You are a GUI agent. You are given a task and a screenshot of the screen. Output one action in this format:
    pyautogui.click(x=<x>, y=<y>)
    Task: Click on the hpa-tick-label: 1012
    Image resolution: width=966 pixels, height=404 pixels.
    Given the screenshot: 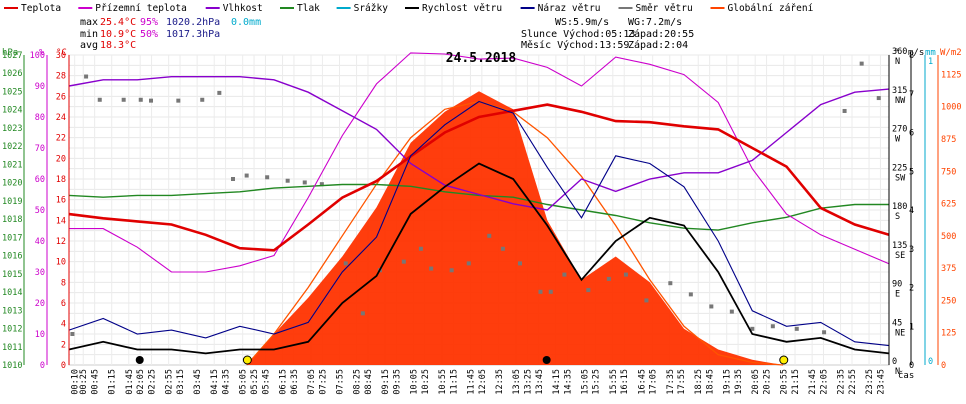 What is the action you would take?
    pyautogui.click(x=12, y=330)
    